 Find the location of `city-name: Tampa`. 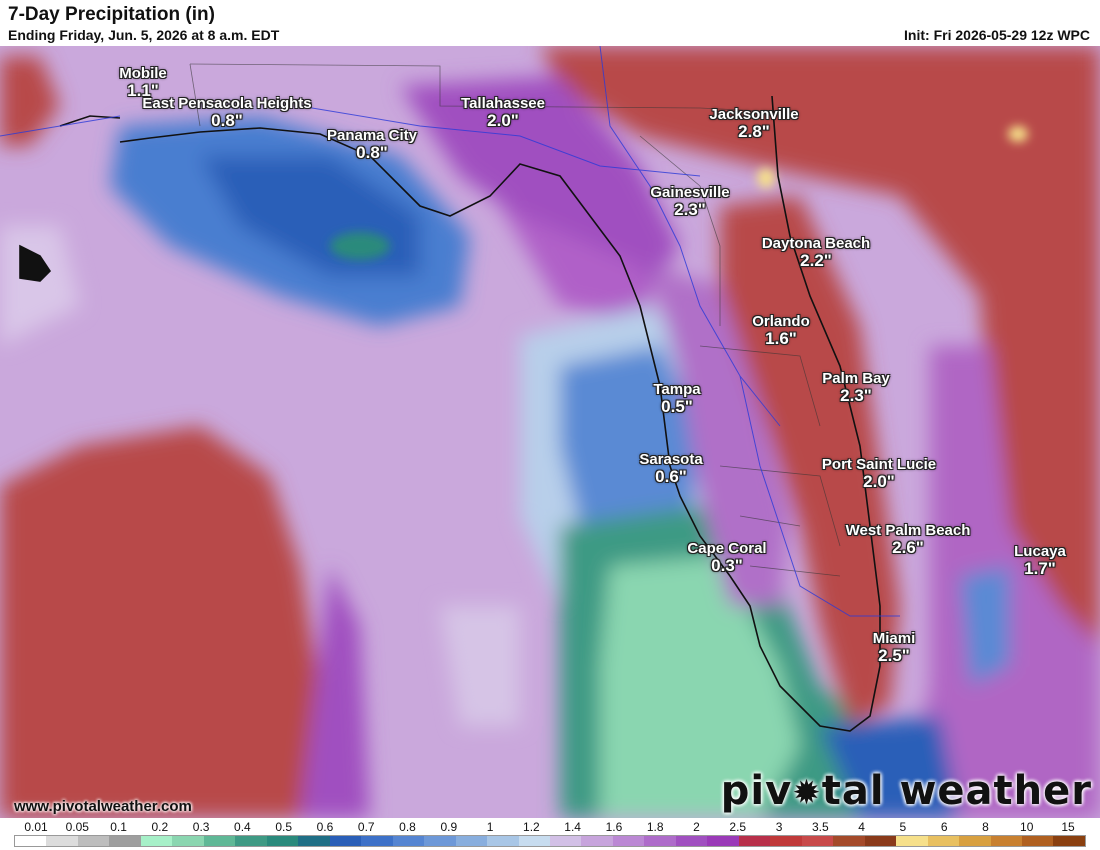

city-name: Tampa is located at coordinates (677, 389).